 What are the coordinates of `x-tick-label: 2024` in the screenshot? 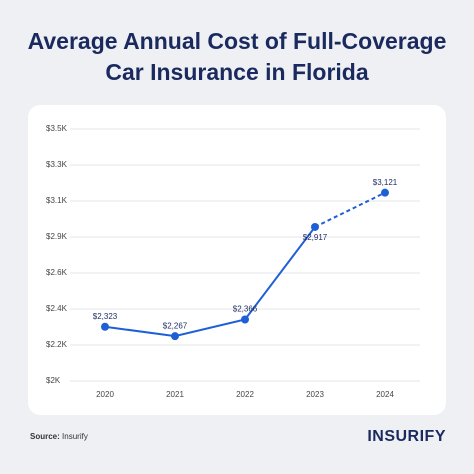 It's located at (385, 394).